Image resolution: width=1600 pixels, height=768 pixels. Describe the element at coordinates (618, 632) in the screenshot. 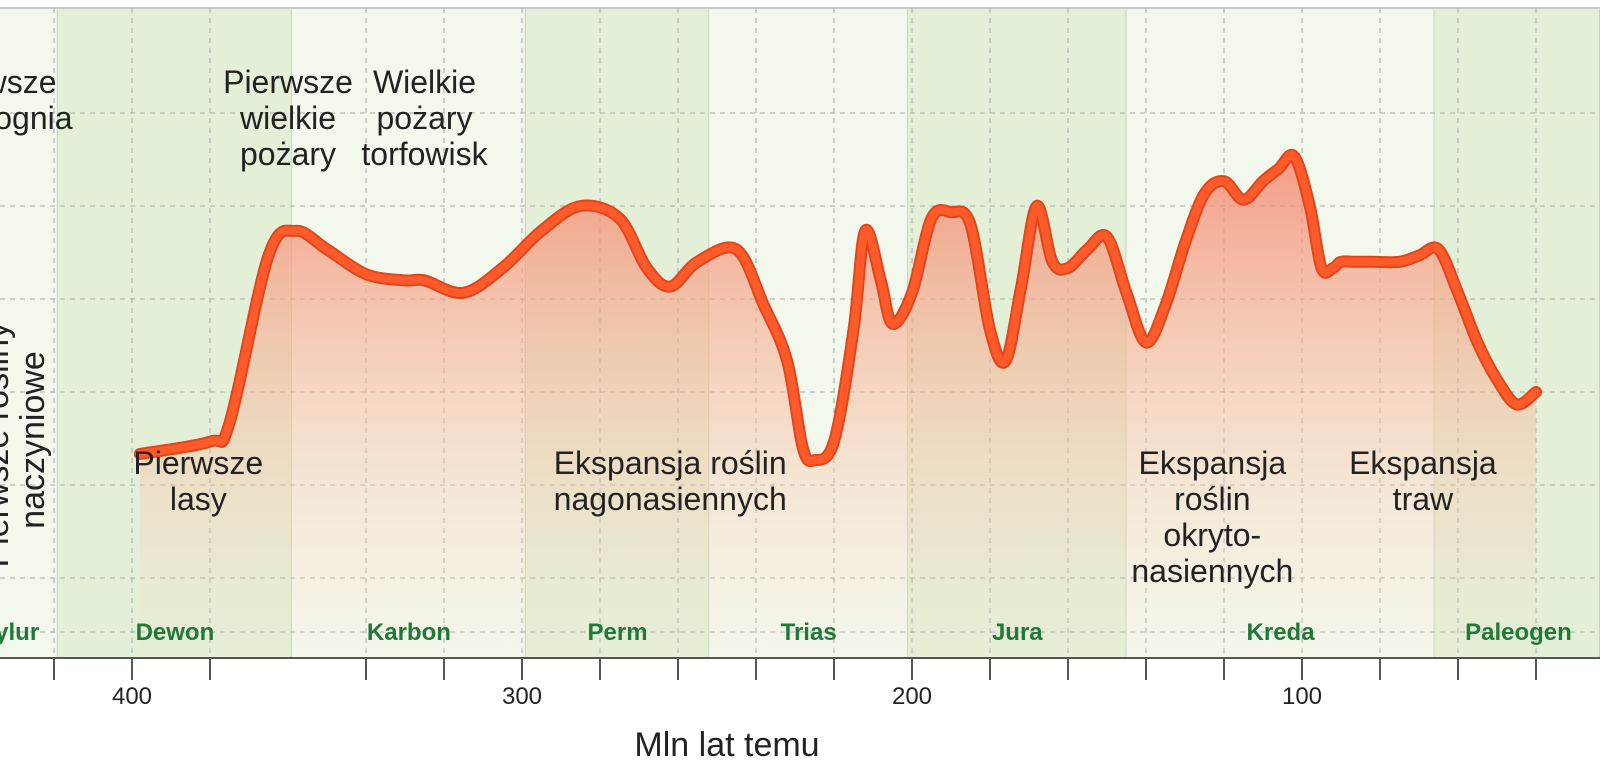

I see `period-label: Perm` at that location.